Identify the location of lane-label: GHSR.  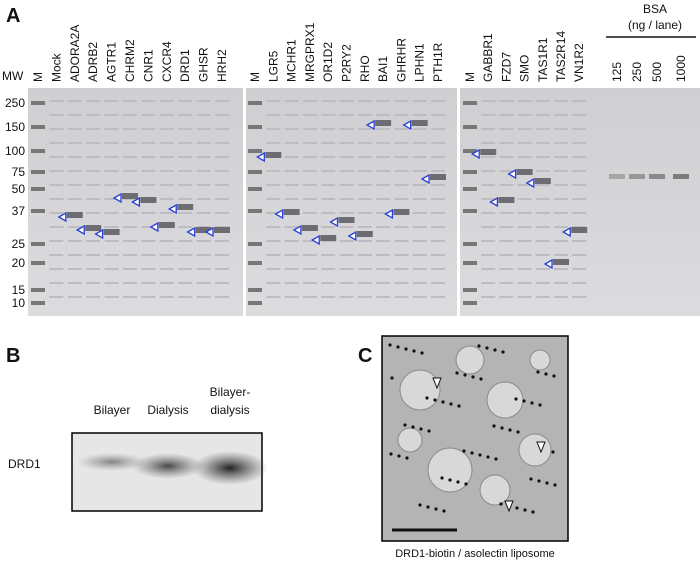
(204, 64).